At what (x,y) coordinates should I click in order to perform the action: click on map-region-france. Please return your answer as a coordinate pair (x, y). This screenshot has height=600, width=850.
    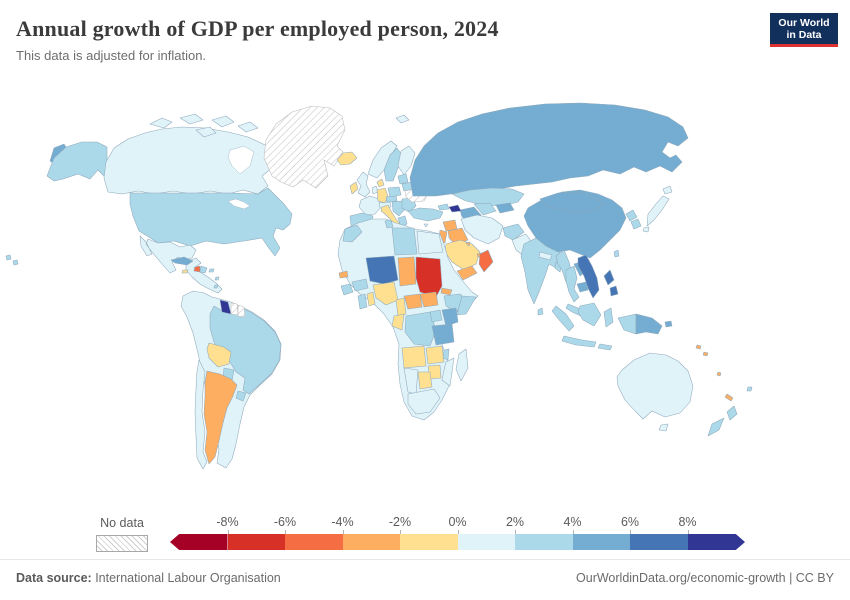
    Looking at the image, I should click on (370, 205).